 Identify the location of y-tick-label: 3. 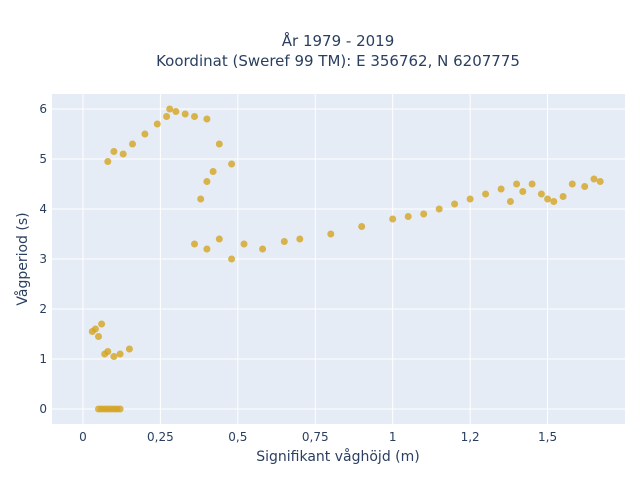
(43, 259).